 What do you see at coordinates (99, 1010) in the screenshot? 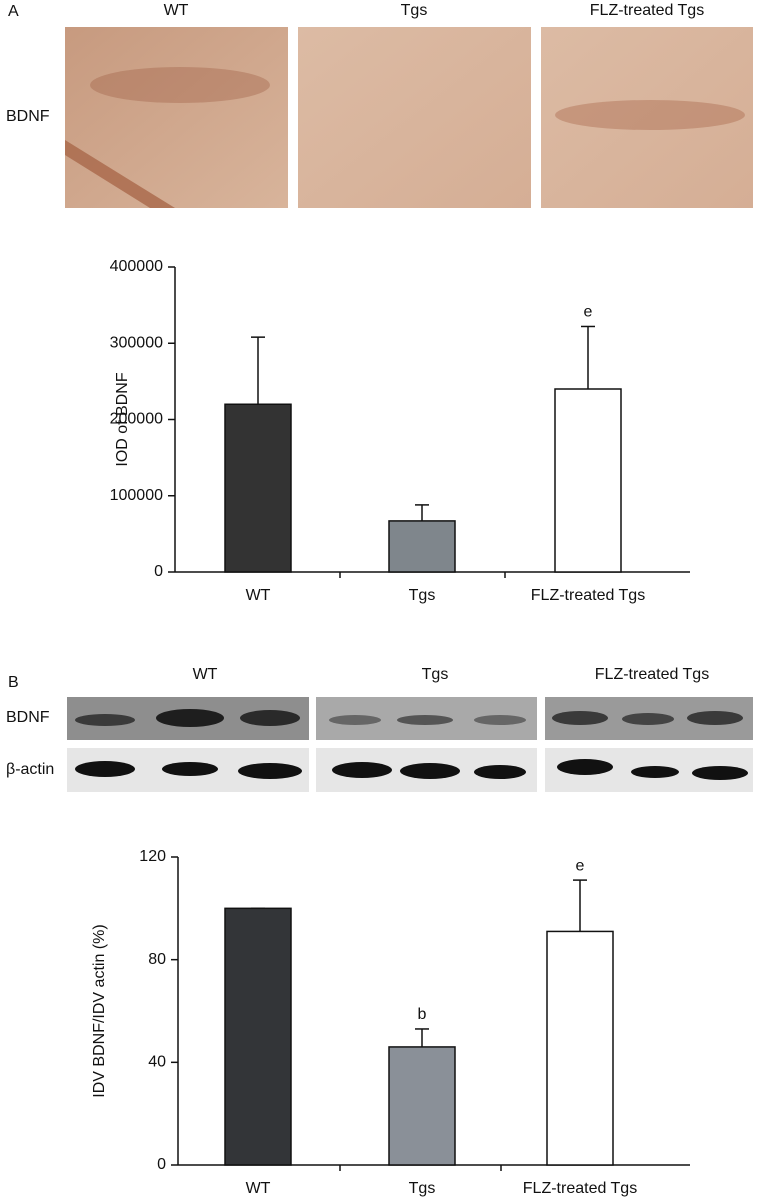
I see `y-axis-label: IDV BDNF/IDV actin (%)` at bounding box center [99, 1010].